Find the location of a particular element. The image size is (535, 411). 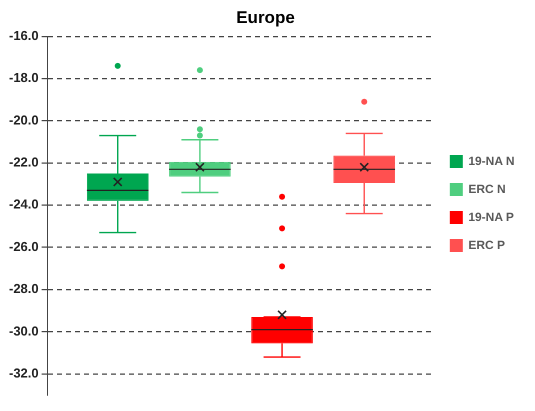

y-tick-label: -18.0 is located at coordinates (23, 78).